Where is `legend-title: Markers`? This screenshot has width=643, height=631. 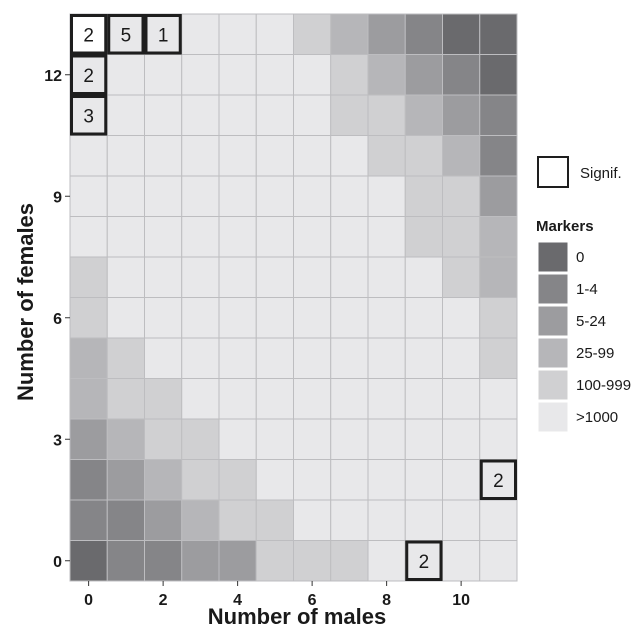
legend-title: Markers is located at coordinates (565, 226).